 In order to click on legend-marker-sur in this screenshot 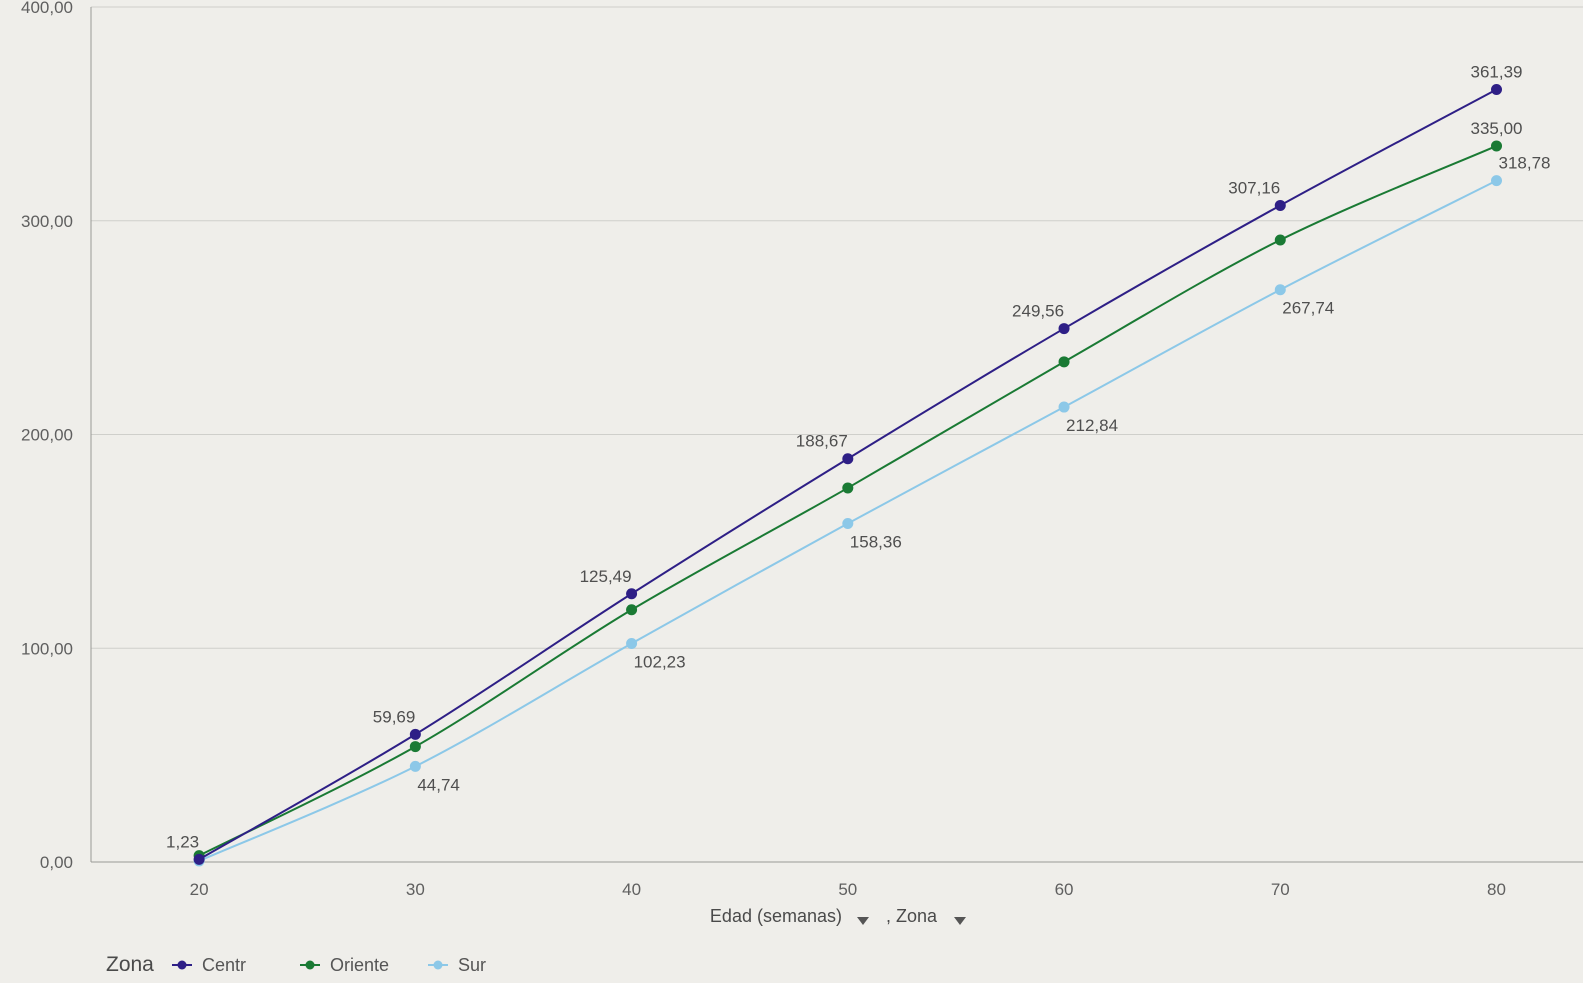, I will do `click(438, 965)`.